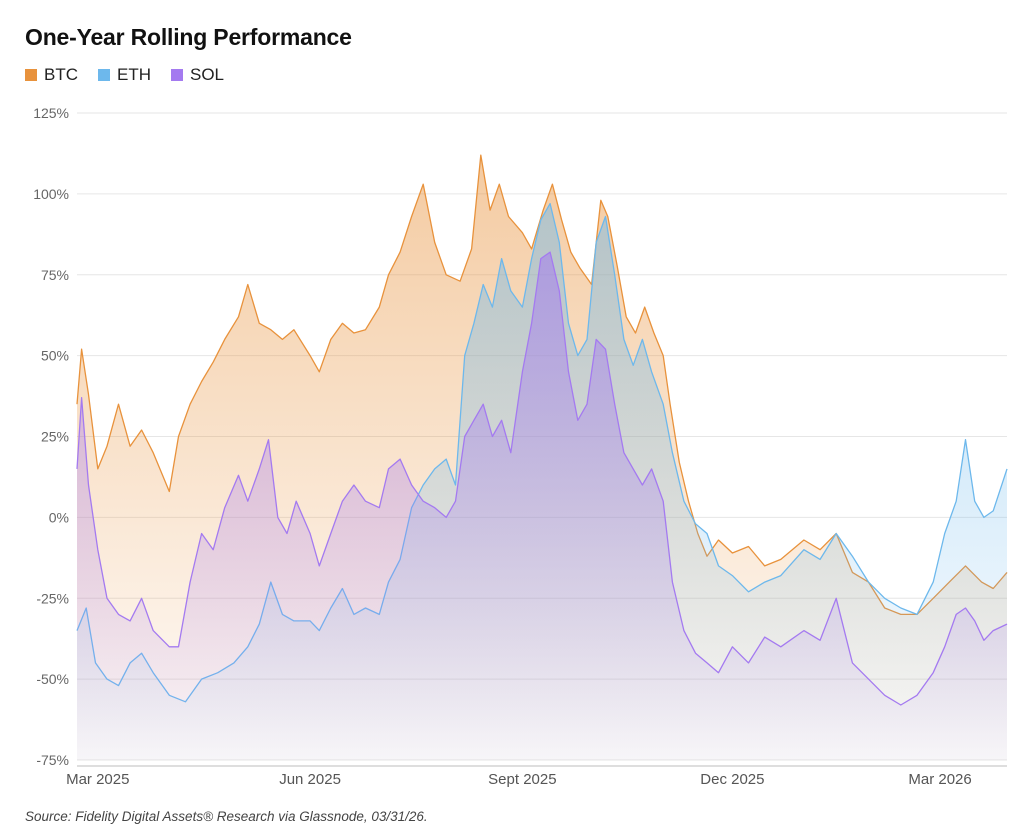 The width and height of the screenshot is (1024, 835). Describe the element at coordinates (207, 74) in the screenshot. I see `legend-label-sol: SOL` at that location.